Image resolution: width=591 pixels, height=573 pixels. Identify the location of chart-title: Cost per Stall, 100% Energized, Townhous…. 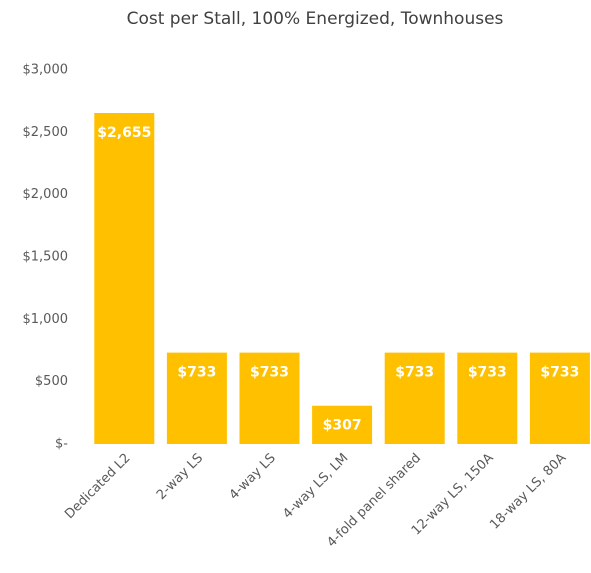
(315, 19).